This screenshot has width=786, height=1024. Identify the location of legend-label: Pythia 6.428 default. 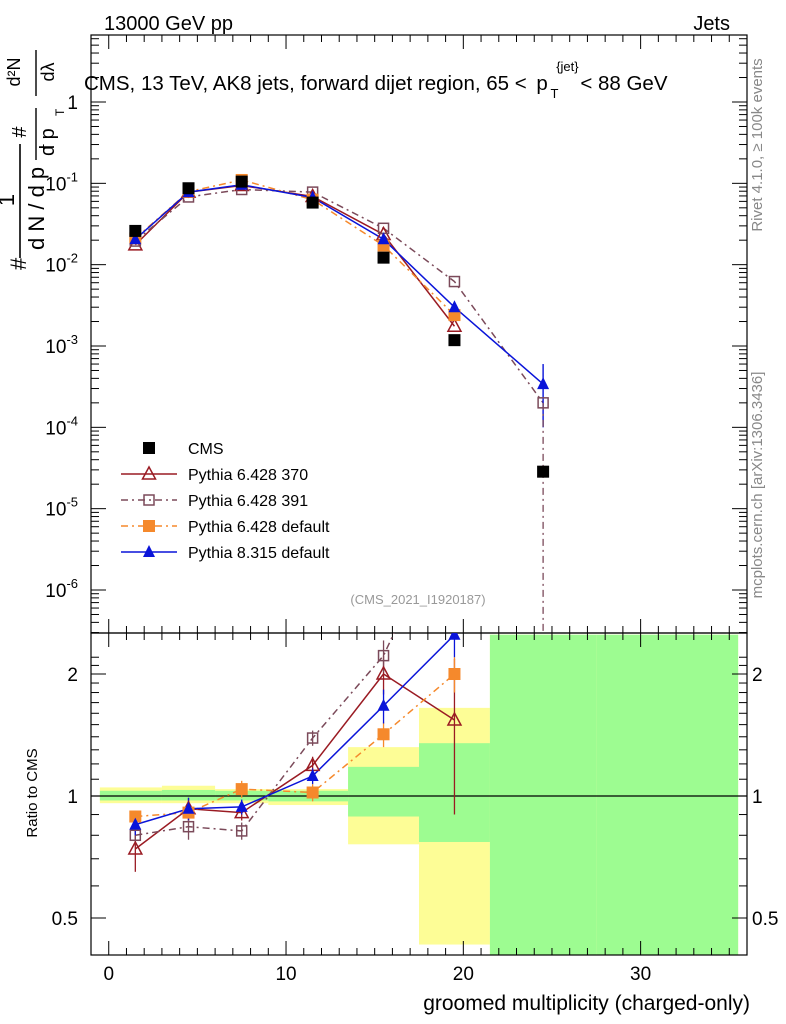
(259, 527).